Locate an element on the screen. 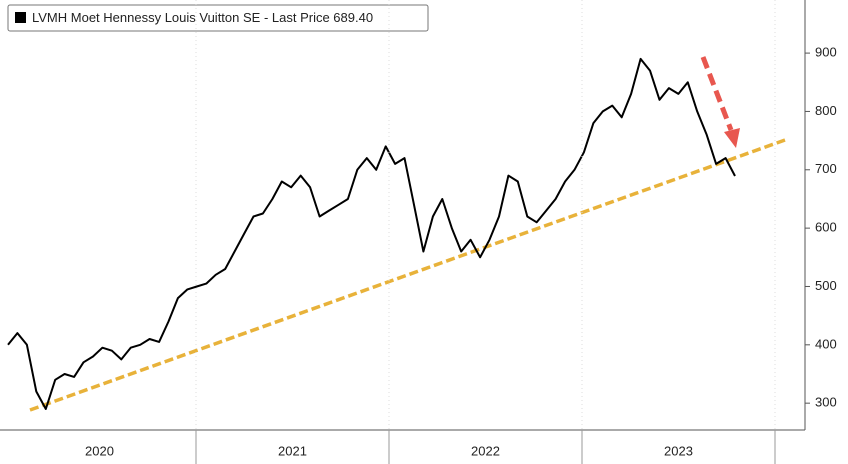 This screenshot has width=848, height=464. x-tick-label: 2020 is located at coordinates (99, 450).